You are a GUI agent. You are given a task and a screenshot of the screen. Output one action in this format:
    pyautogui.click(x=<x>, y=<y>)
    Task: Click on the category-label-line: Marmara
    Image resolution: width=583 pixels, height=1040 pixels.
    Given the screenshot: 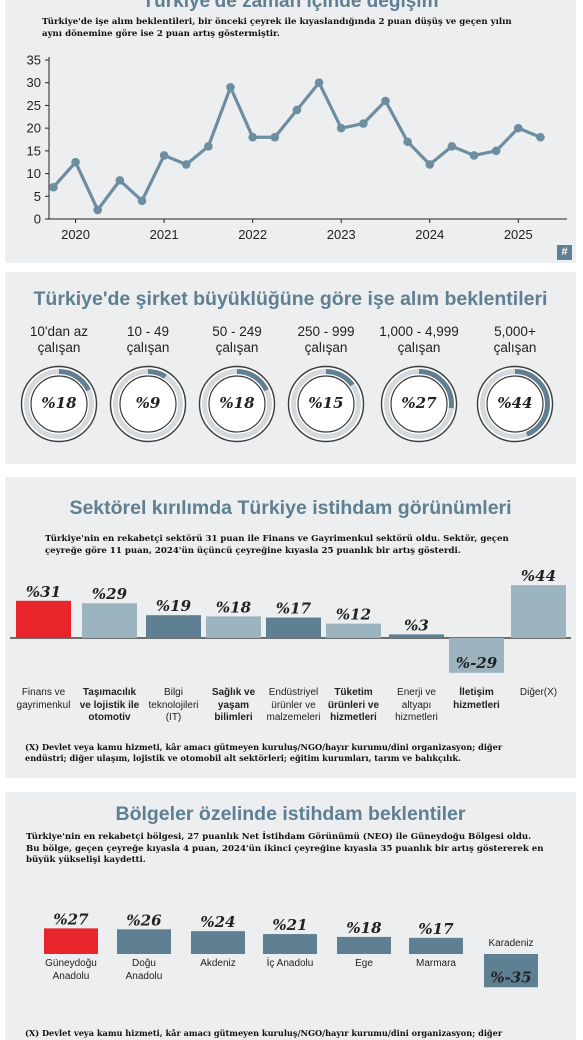 What is the action you would take?
    pyautogui.click(x=435, y=963)
    